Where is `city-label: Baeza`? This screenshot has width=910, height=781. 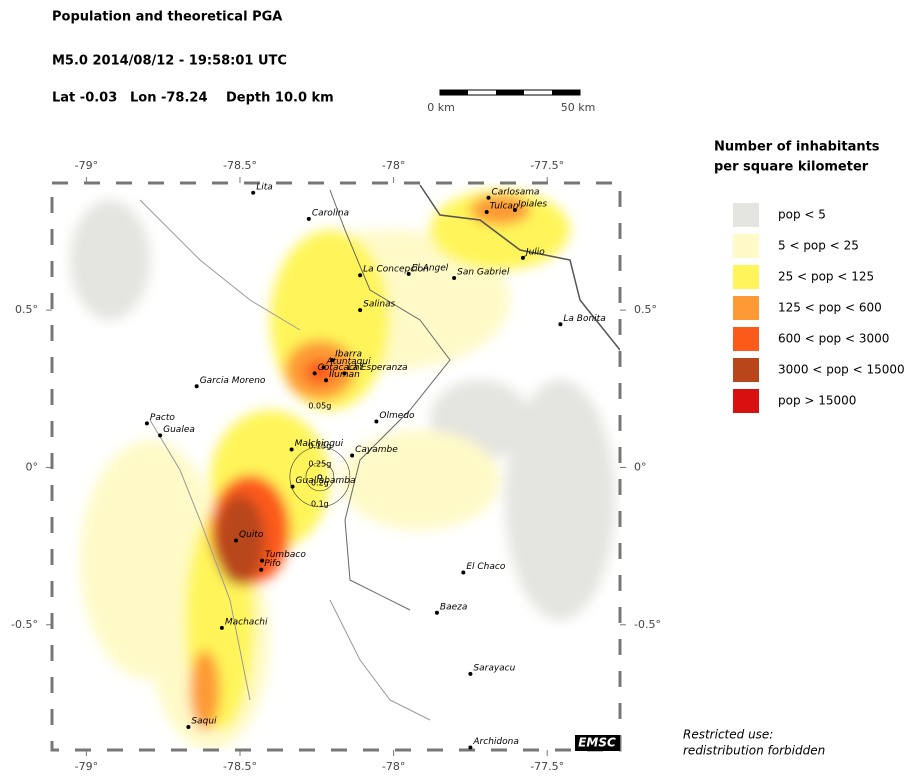
city-label: Baeza is located at coordinates (453, 607).